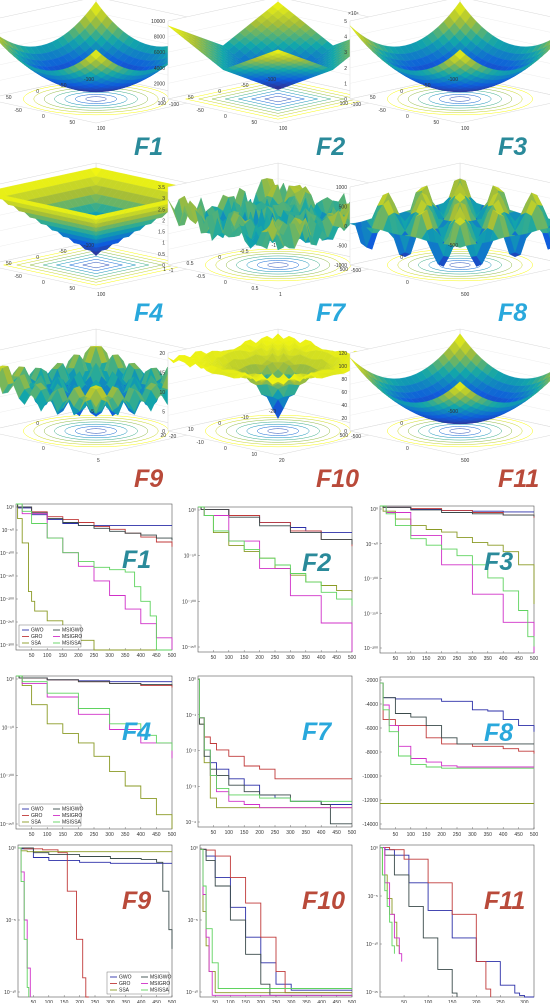 The height and width of the screenshot is (1003, 550). I want to click on x-tick-label: -20, so click(172, 437).